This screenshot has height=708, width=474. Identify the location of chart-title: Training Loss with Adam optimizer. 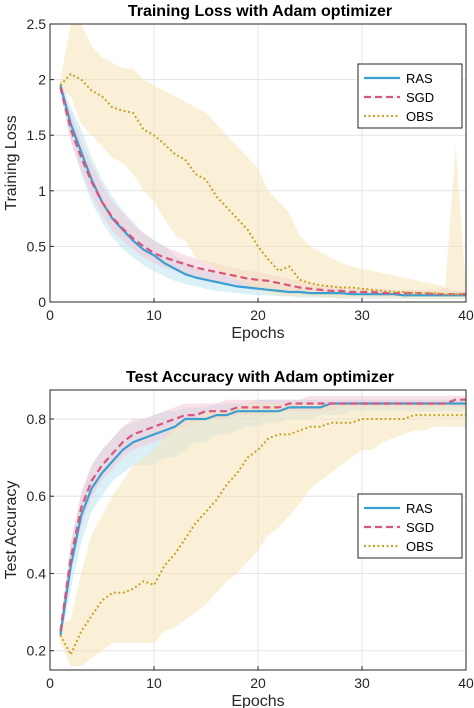
(260, 11).